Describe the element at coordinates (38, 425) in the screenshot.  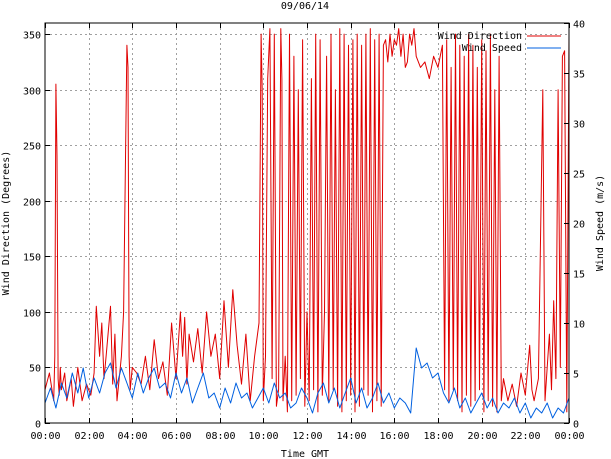
I see `y-left-tick-label: 0` at that location.